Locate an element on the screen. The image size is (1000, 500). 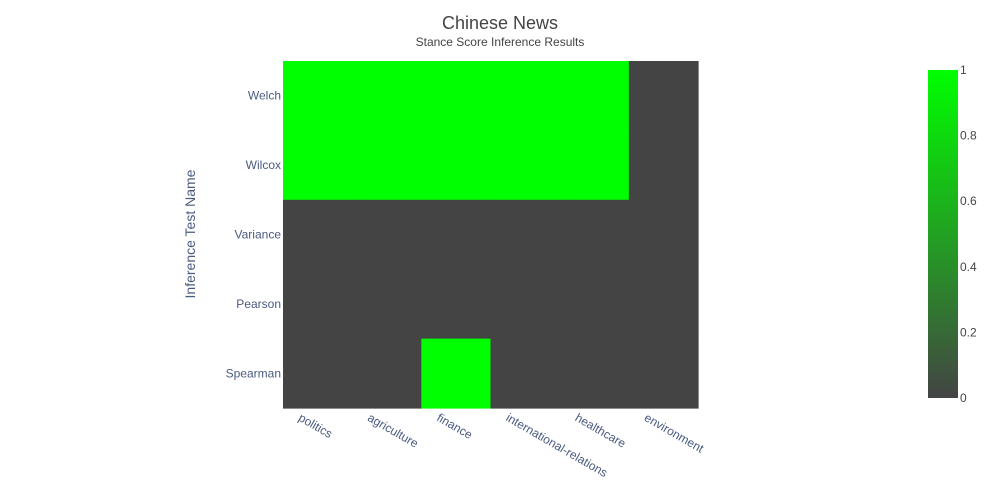
x-tick-label: politics is located at coordinates (315, 425).